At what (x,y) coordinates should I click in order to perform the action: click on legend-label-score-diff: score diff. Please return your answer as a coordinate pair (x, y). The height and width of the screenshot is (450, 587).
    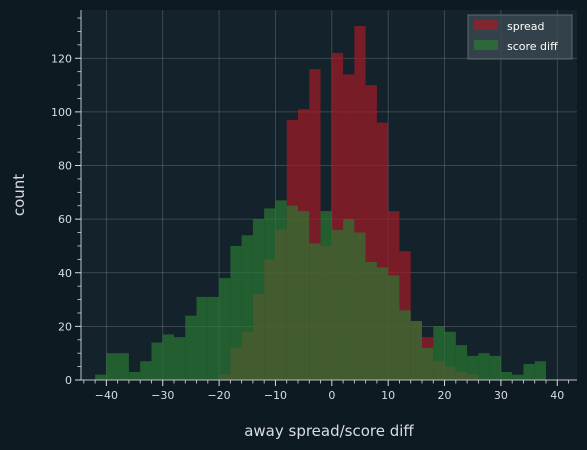
    Looking at the image, I should click on (532, 46).